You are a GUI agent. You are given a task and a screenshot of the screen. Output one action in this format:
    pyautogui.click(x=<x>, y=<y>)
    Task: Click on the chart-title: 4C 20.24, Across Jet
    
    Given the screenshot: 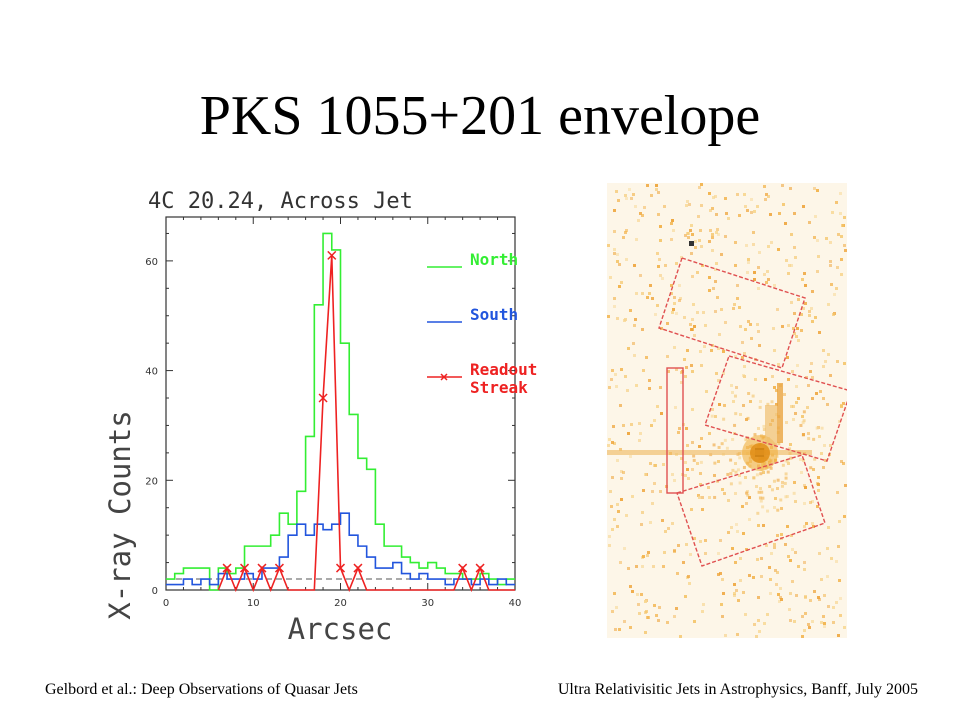 What is the action you would take?
    pyautogui.click(x=280, y=201)
    